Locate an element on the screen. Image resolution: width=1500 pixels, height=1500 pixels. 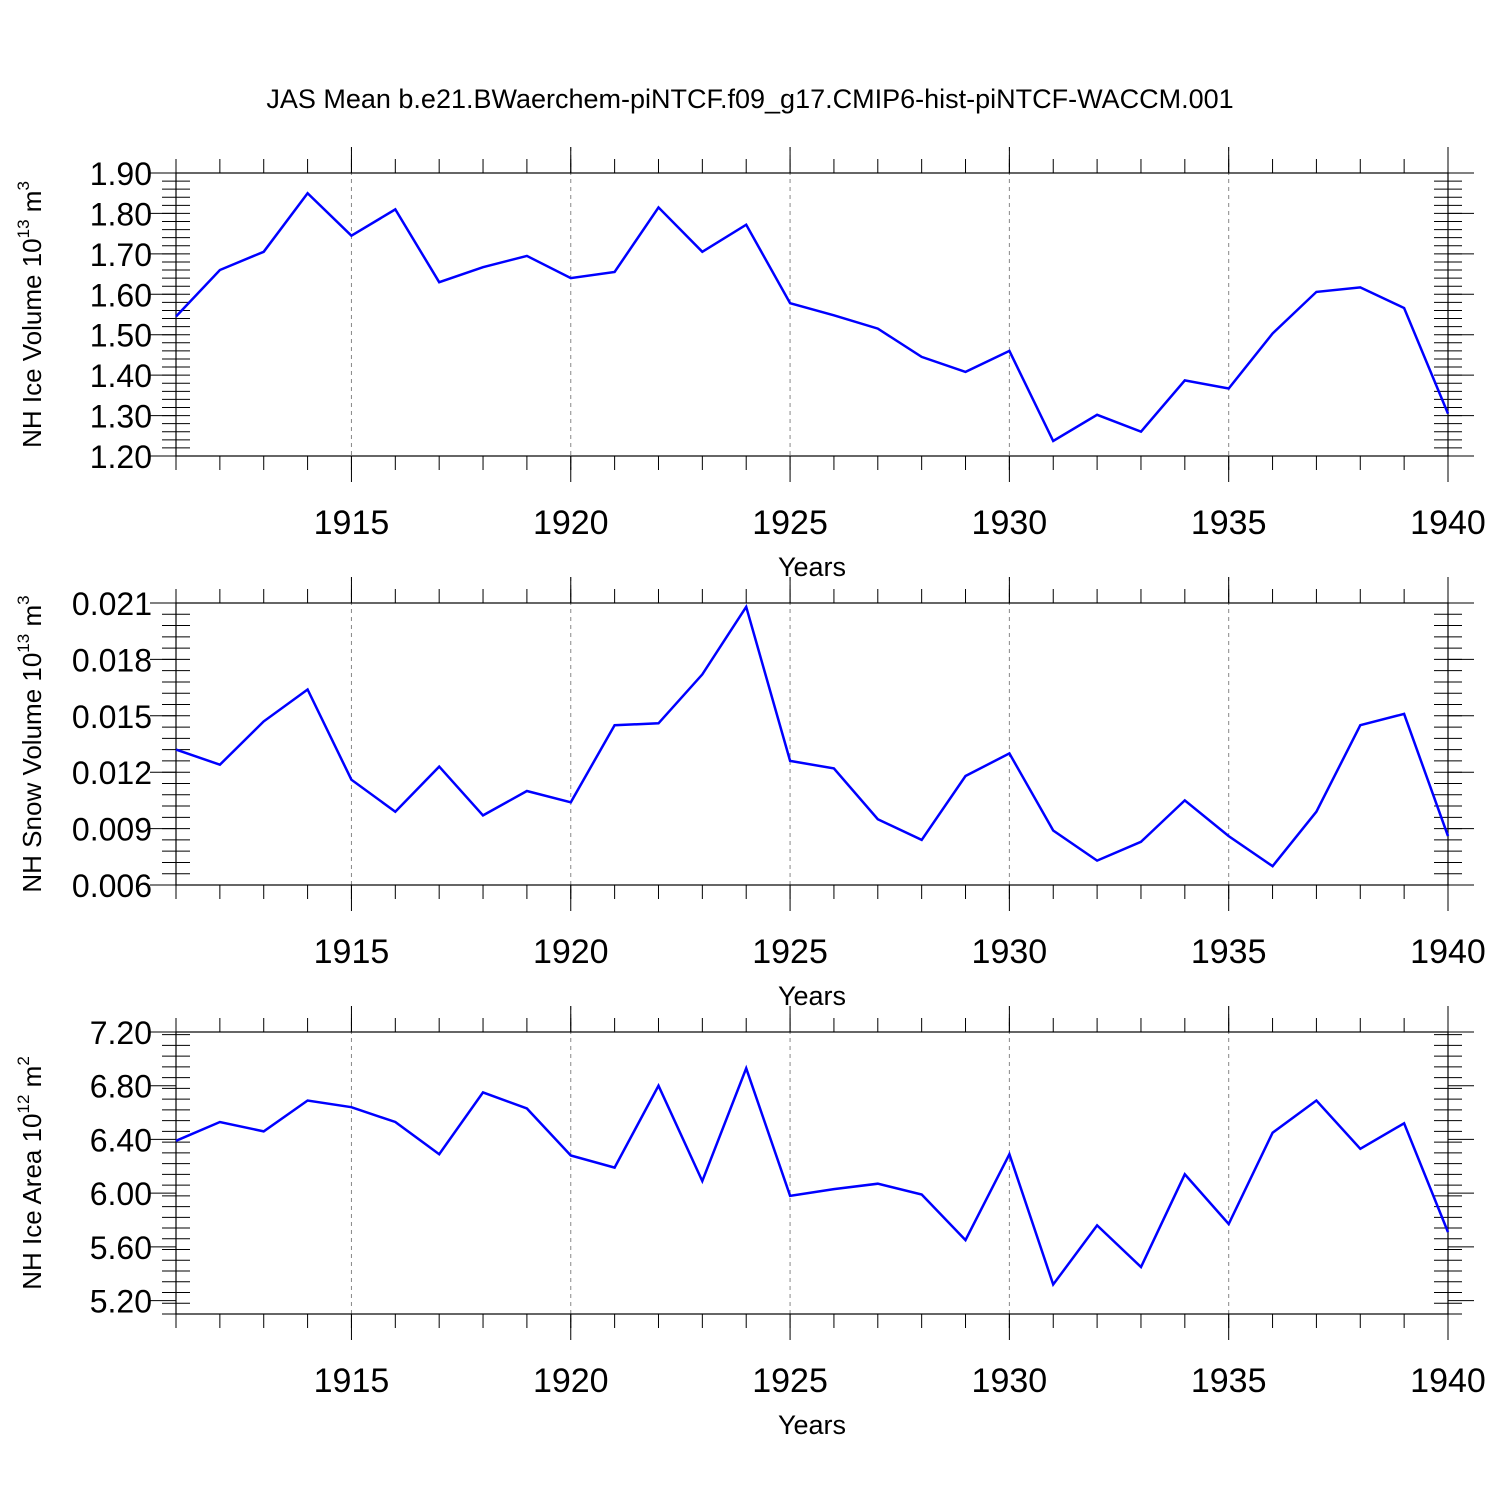
y-tick-label: 6.40 is located at coordinates (121, 1140).